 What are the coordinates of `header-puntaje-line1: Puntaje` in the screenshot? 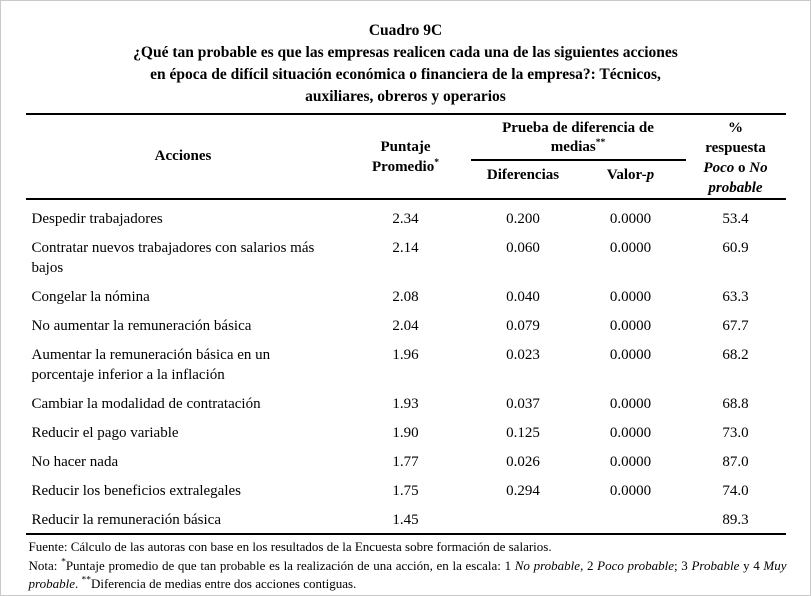 It's located at (405, 146).